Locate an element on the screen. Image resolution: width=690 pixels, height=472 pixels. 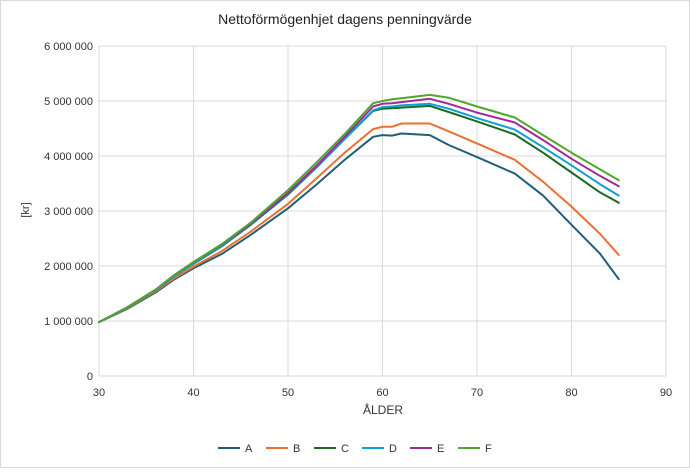
x-tick-label: 60 is located at coordinates (382, 393).